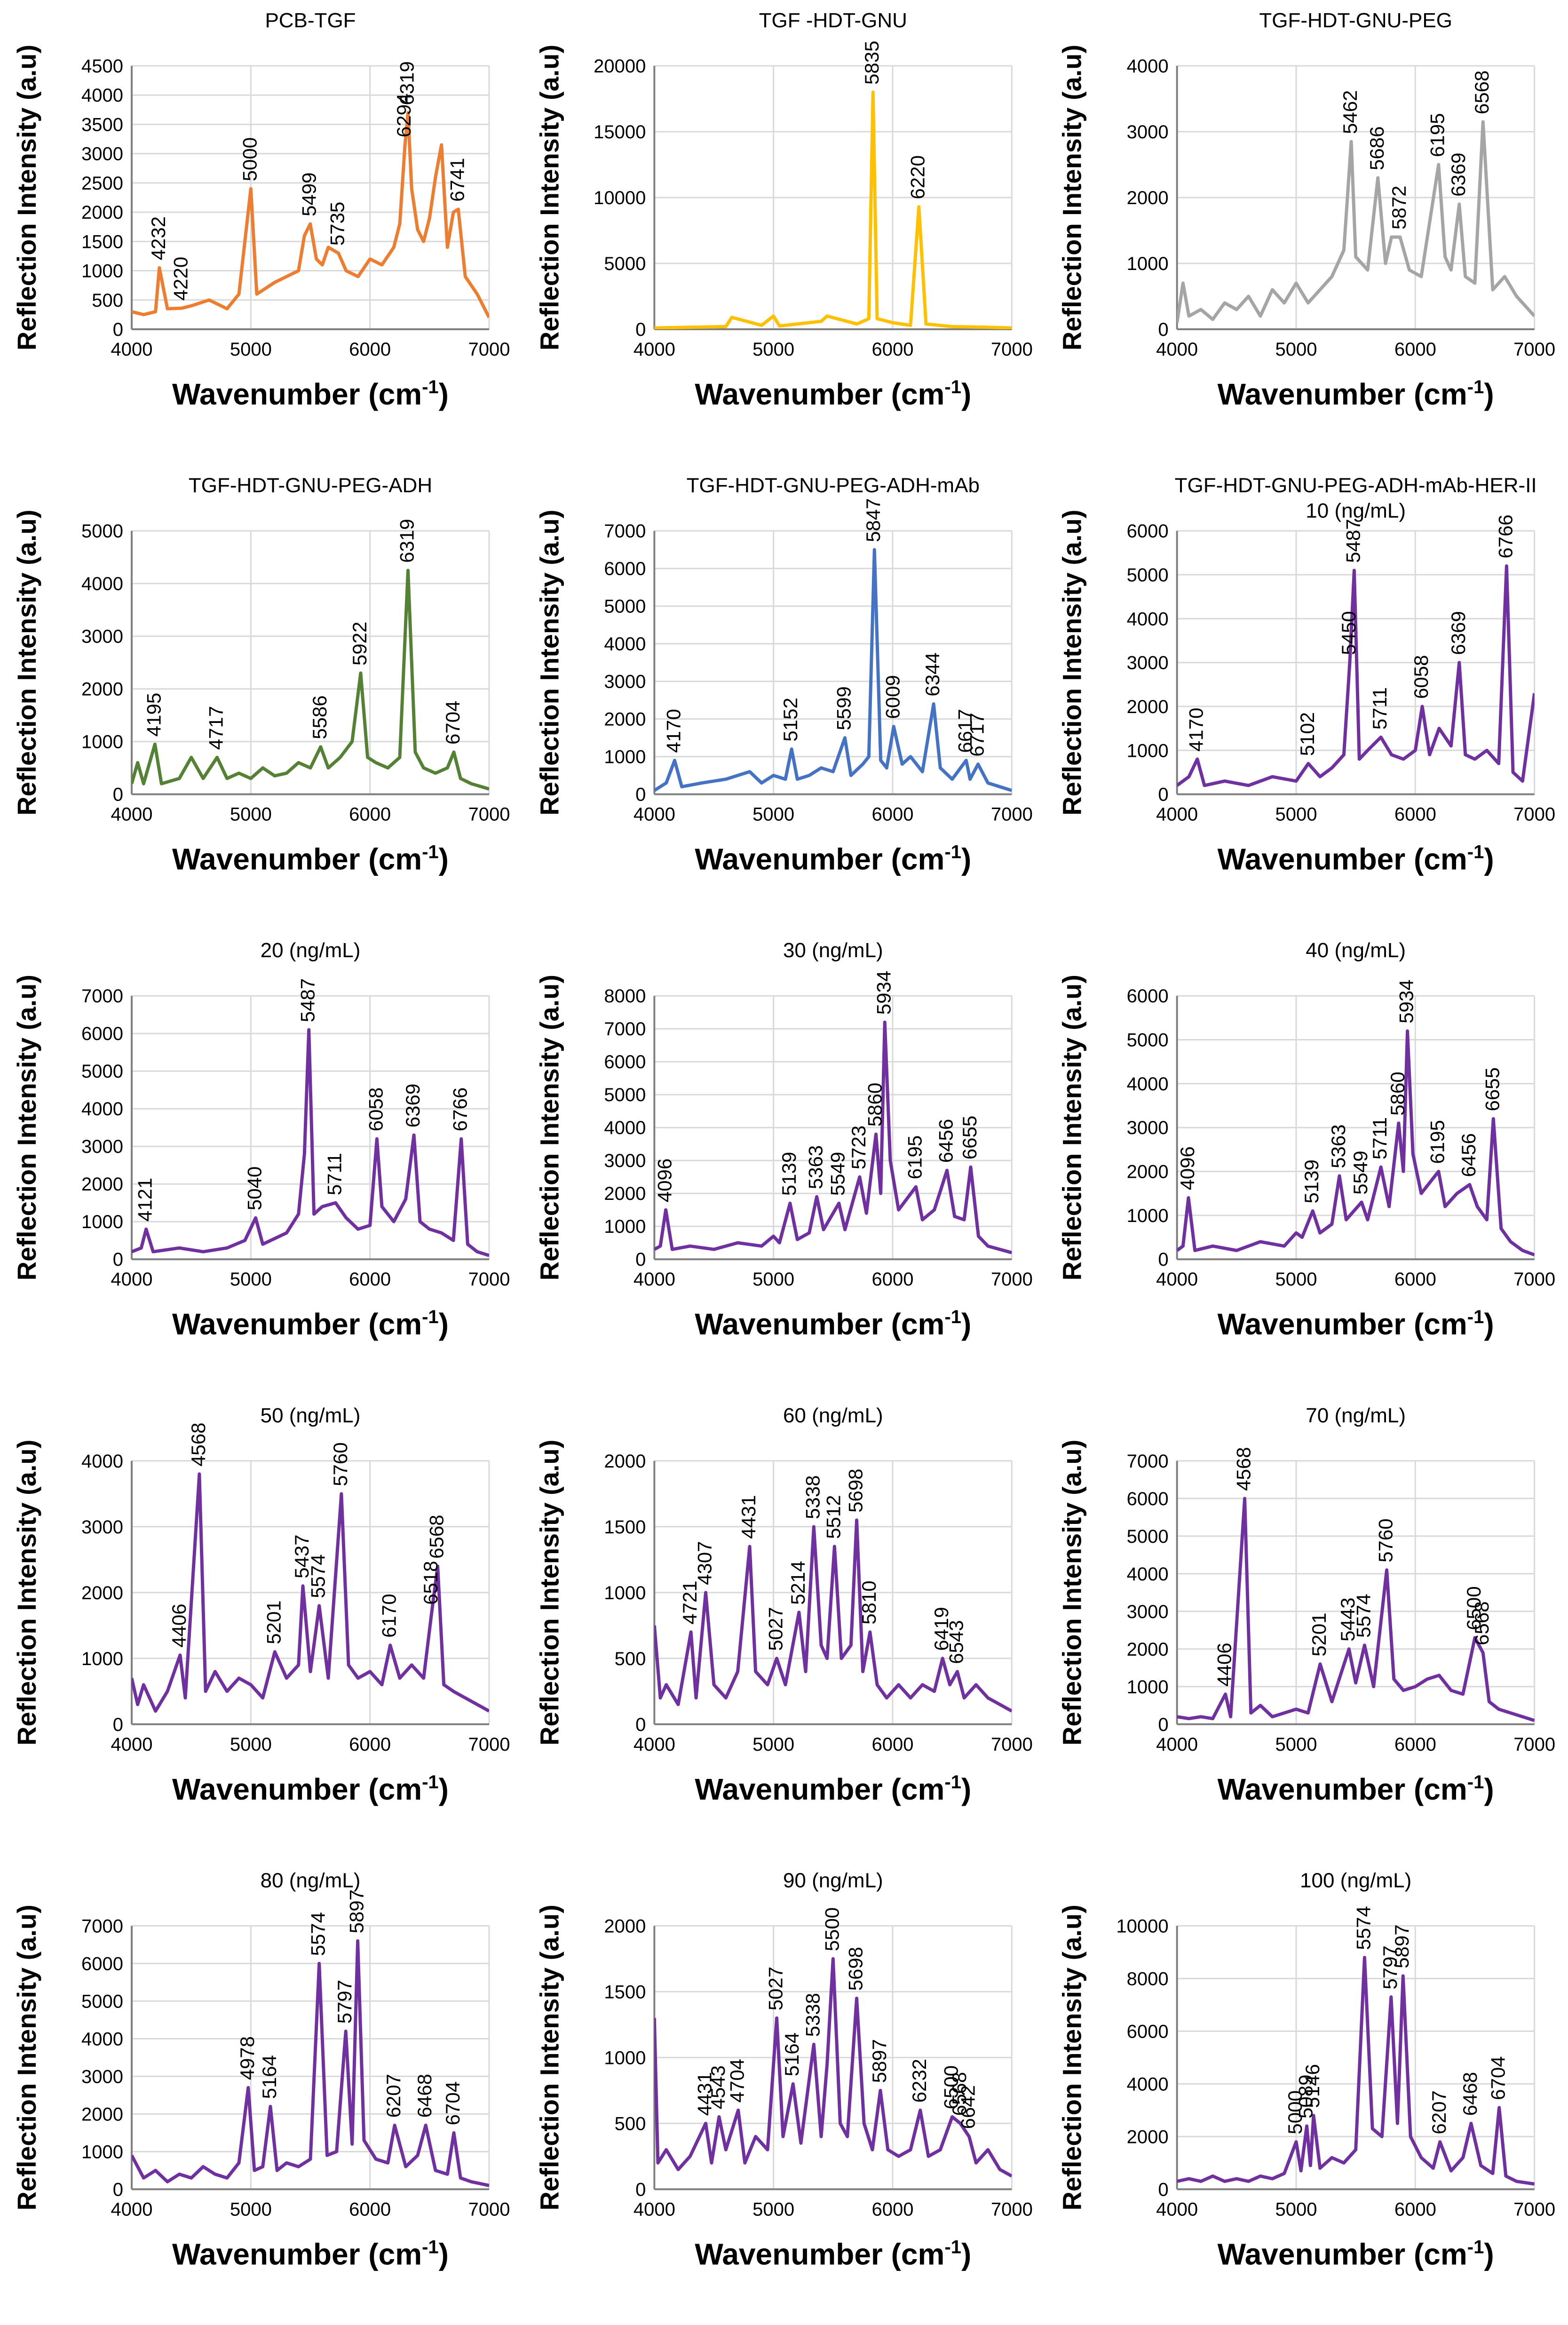 Image resolution: width=1568 pixels, height=2325 pixels. What do you see at coordinates (1399, 208) in the screenshot?
I see `peak-label: 5872` at bounding box center [1399, 208].